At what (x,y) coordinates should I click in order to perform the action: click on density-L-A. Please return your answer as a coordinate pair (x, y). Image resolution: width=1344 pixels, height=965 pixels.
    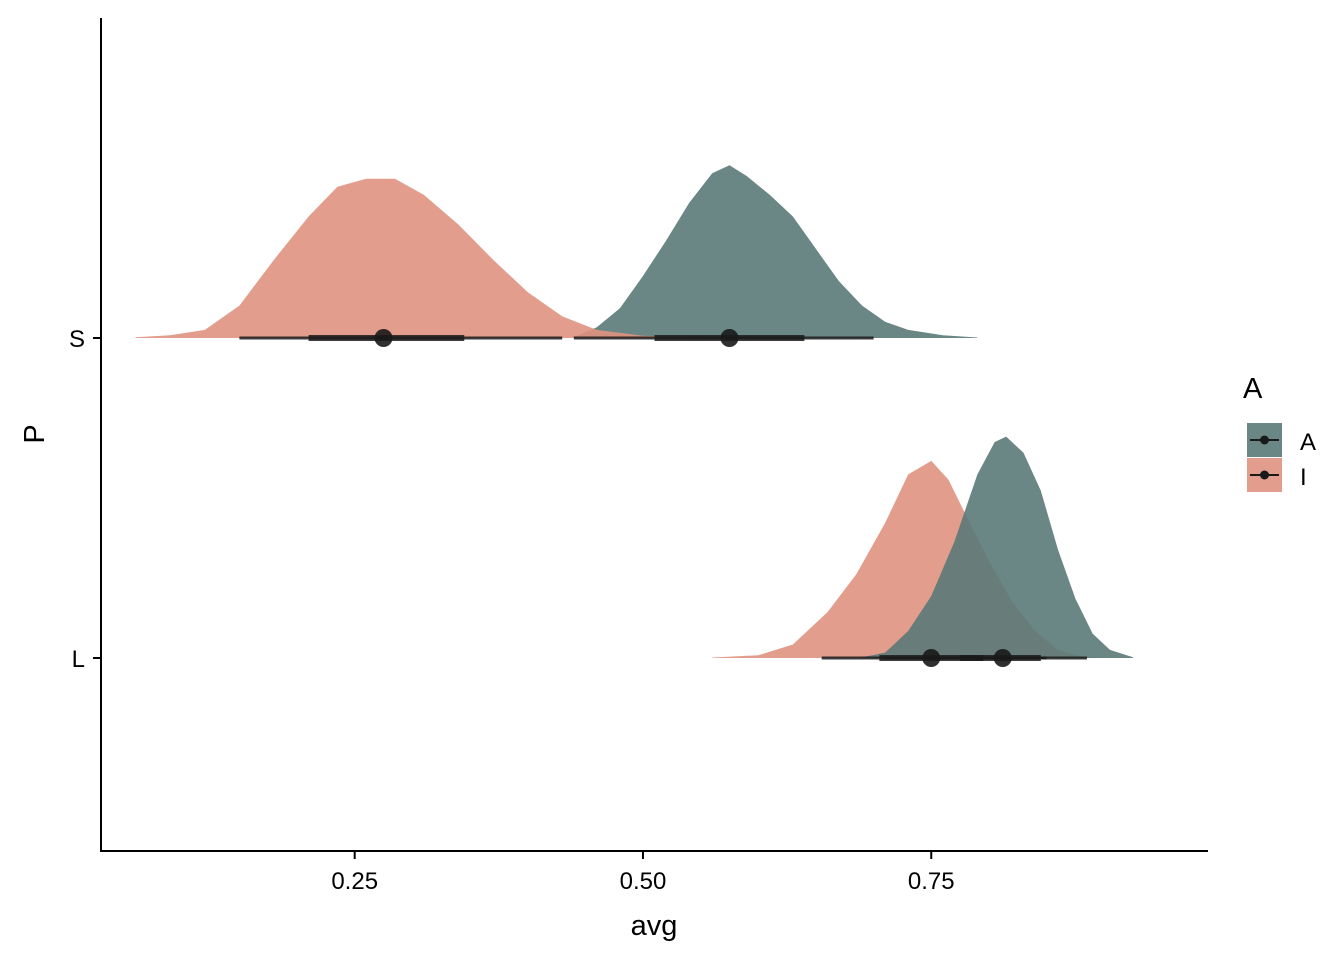
    Looking at the image, I should click on (997, 547).